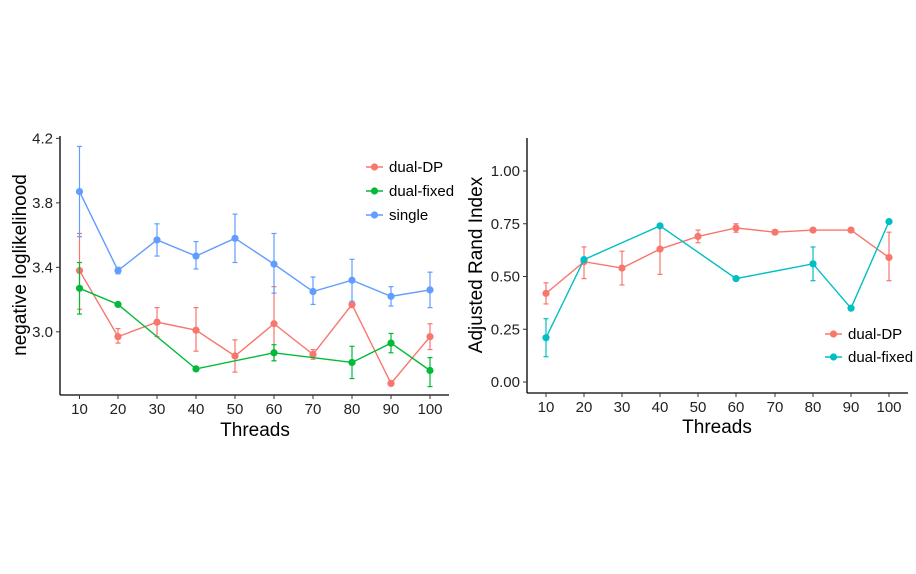 The width and height of the screenshot is (916, 574). What do you see at coordinates (42, 267) in the screenshot?
I see `y-tick-label: 3.4` at bounding box center [42, 267].